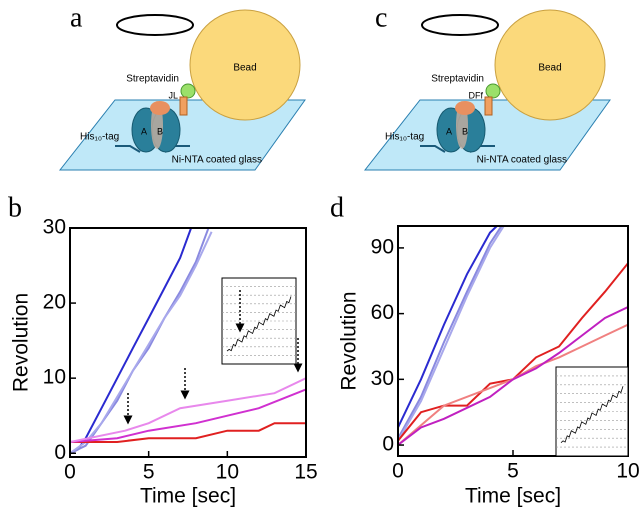 The width and height of the screenshot is (643, 512). I want to click on y-tick-label: 20, so click(54, 302).